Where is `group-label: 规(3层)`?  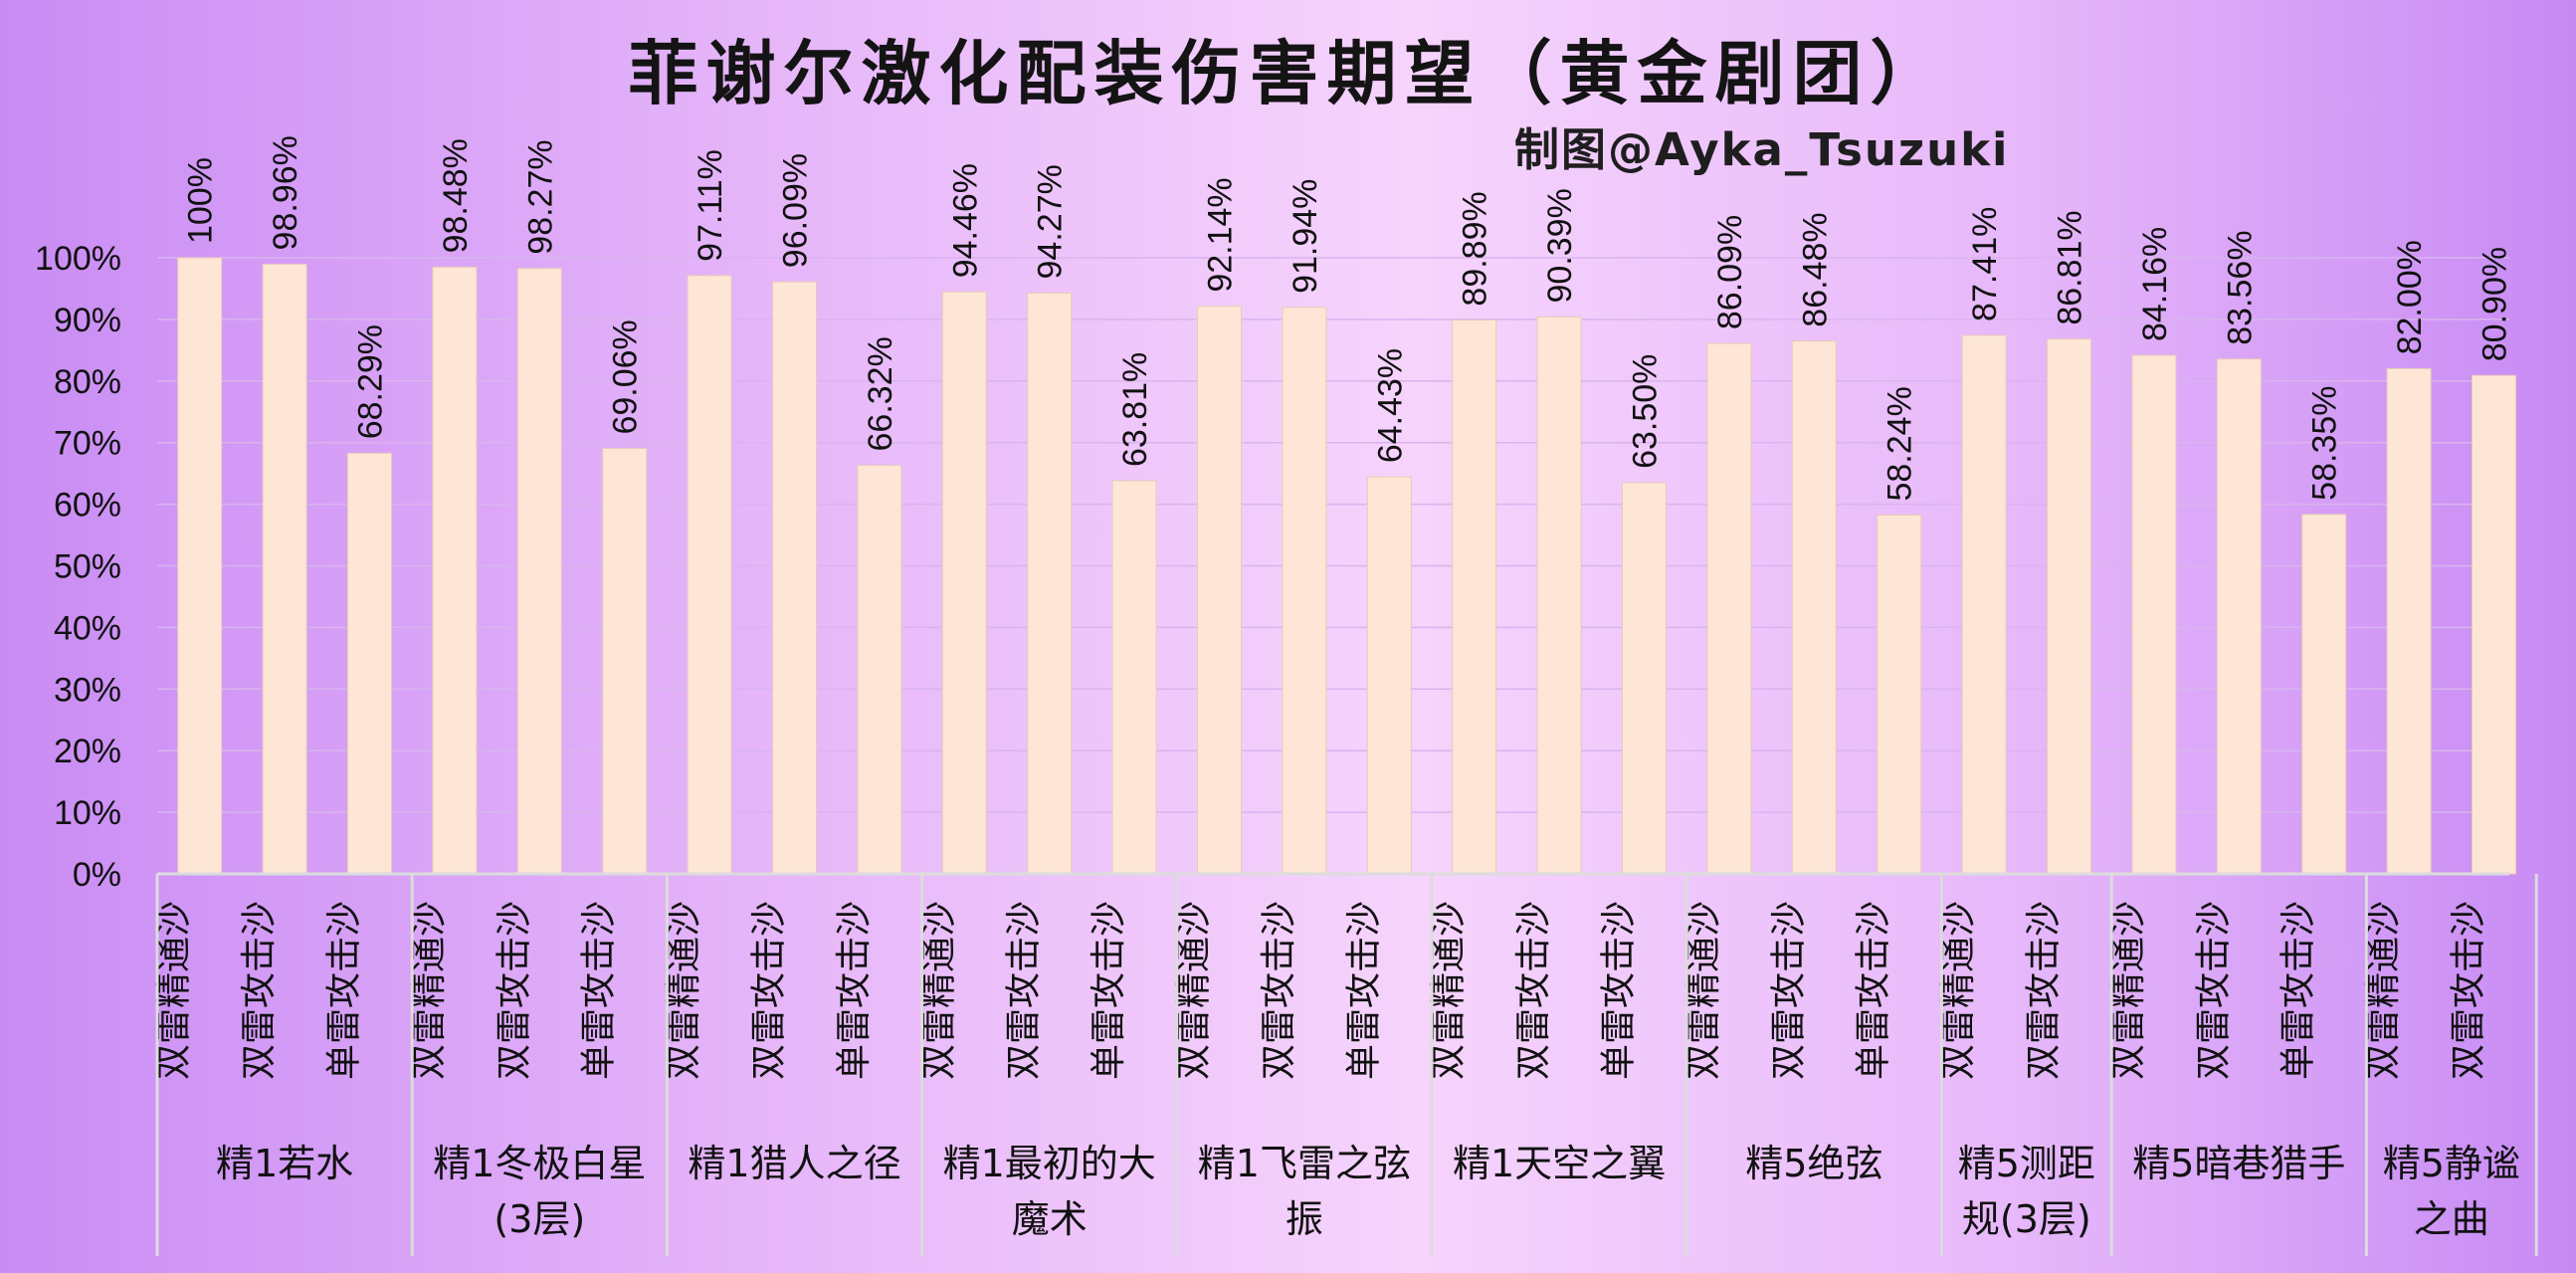 group-label: 规(3层) is located at coordinates (2026, 1219).